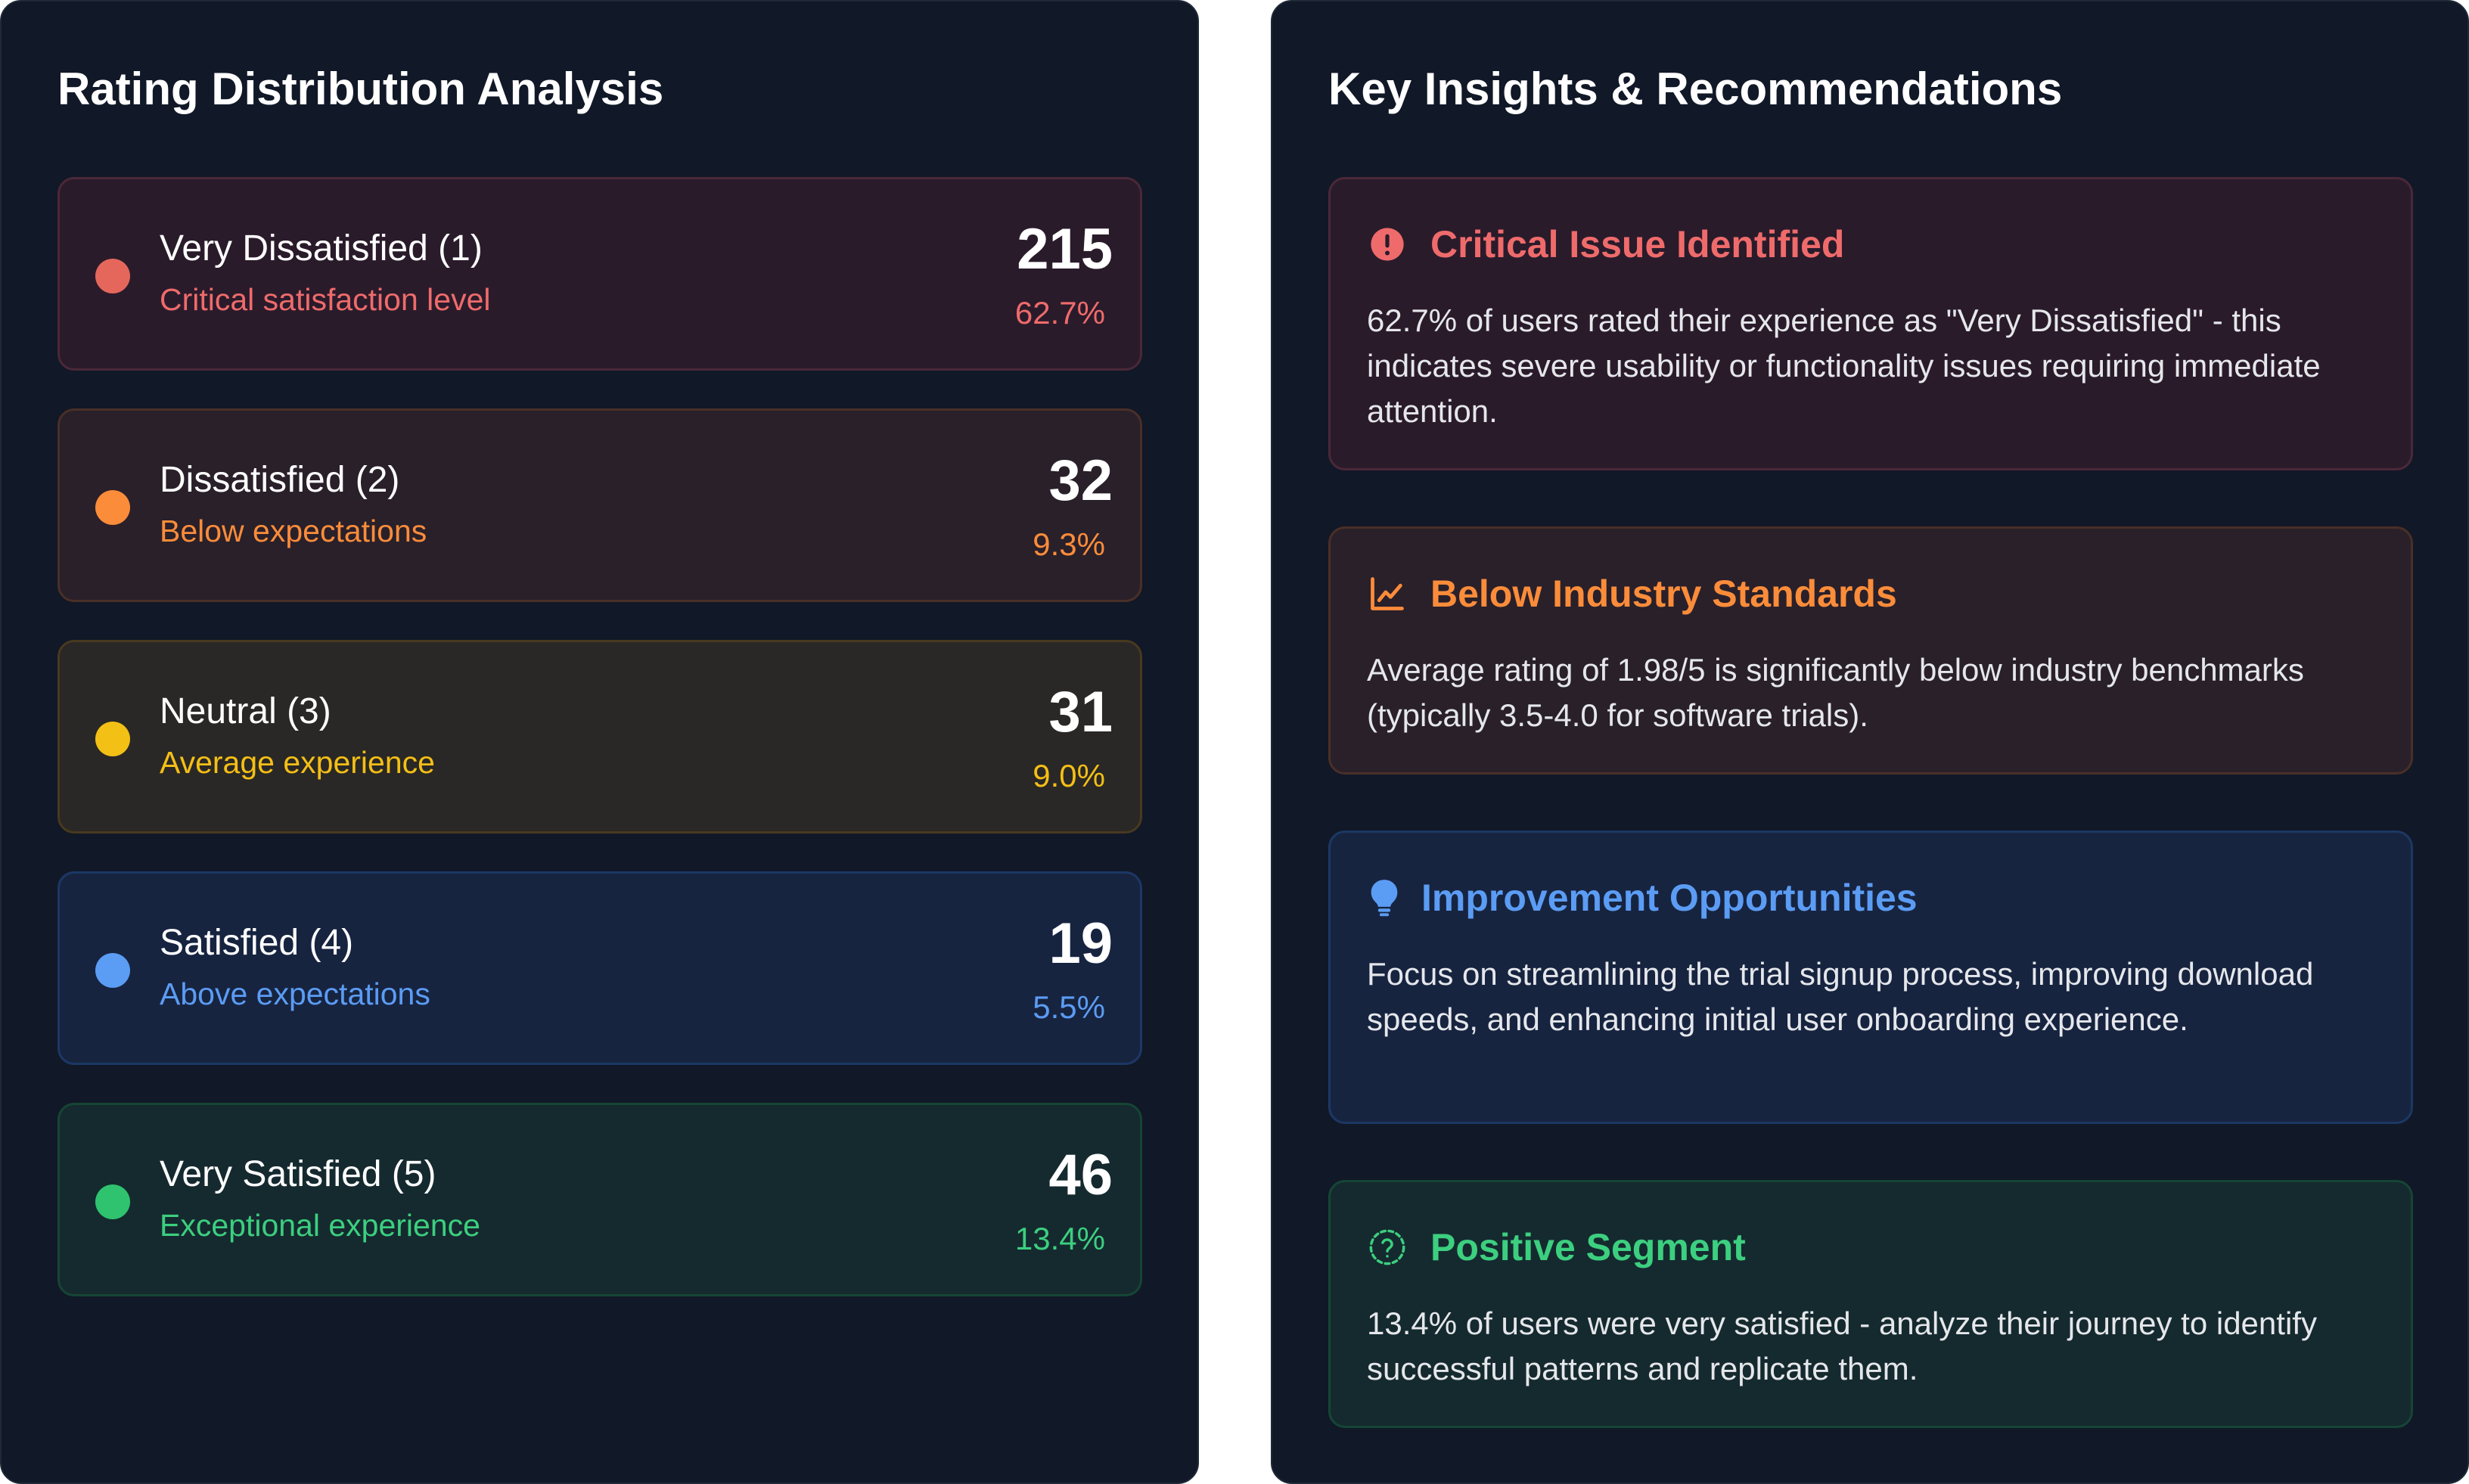 This screenshot has height=1484, width=2469. What do you see at coordinates (257, 943) in the screenshot?
I see `rating-label: Satisfied (4)` at bounding box center [257, 943].